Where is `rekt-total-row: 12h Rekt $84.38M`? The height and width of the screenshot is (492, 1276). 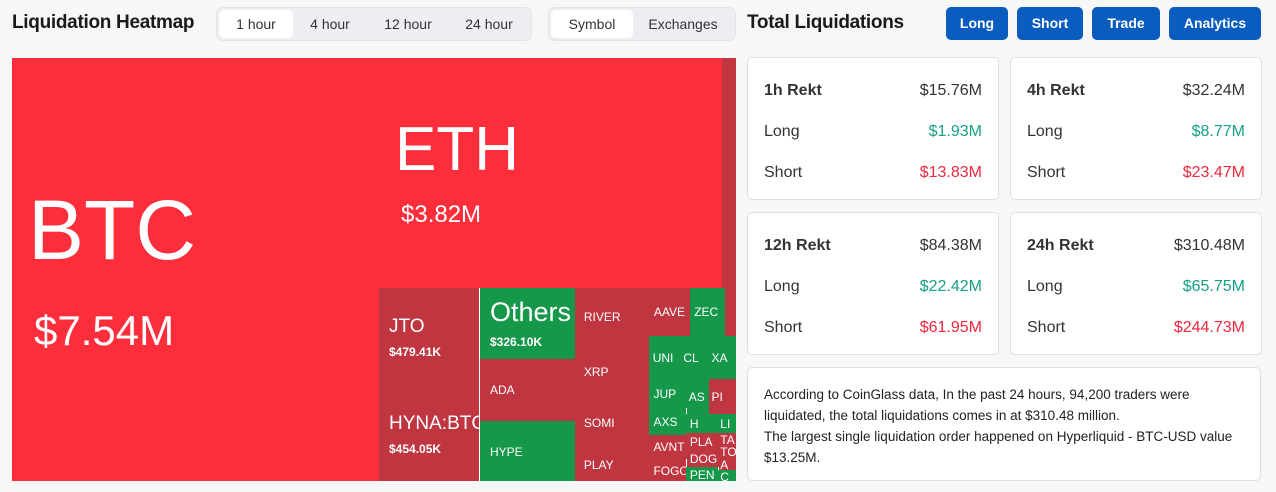 rekt-total-row: 12h Rekt $84.38M is located at coordinates (873, 246).